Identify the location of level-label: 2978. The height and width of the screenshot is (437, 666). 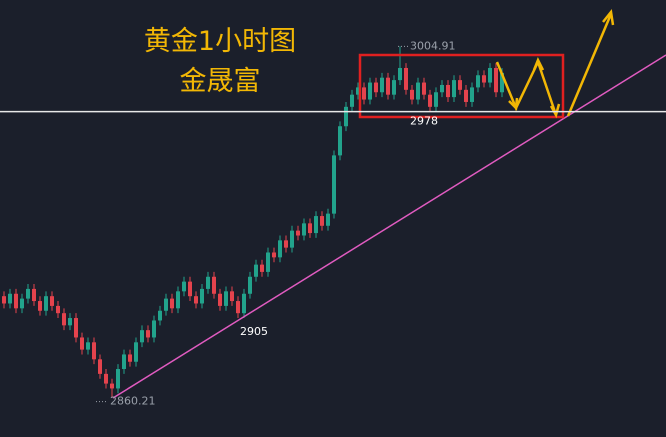
(424, 121).